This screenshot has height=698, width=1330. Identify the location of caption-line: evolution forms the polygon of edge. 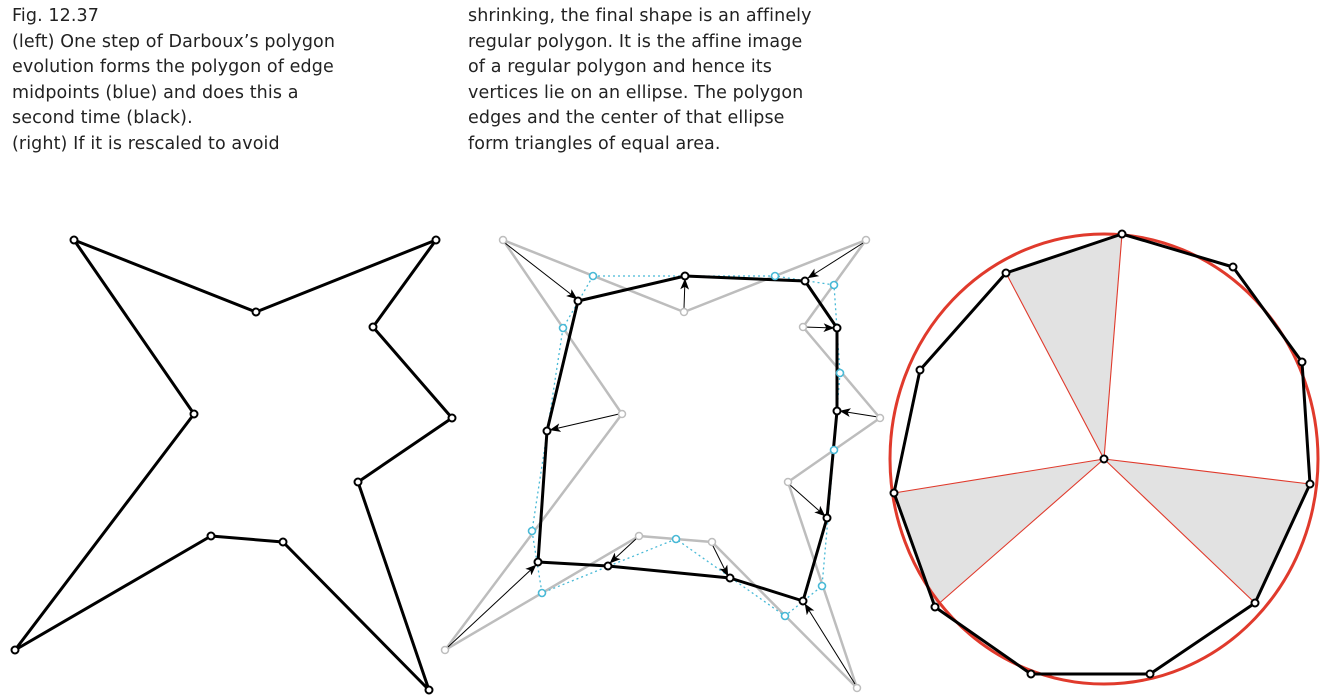
(173, 67).